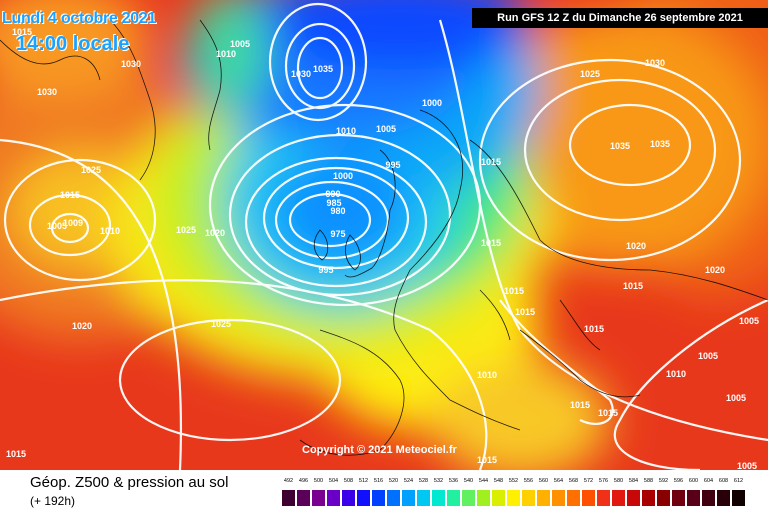  Describe the element at coordinates (334, 203) in the screenshot. I see `isobar-label: 985` at that location.